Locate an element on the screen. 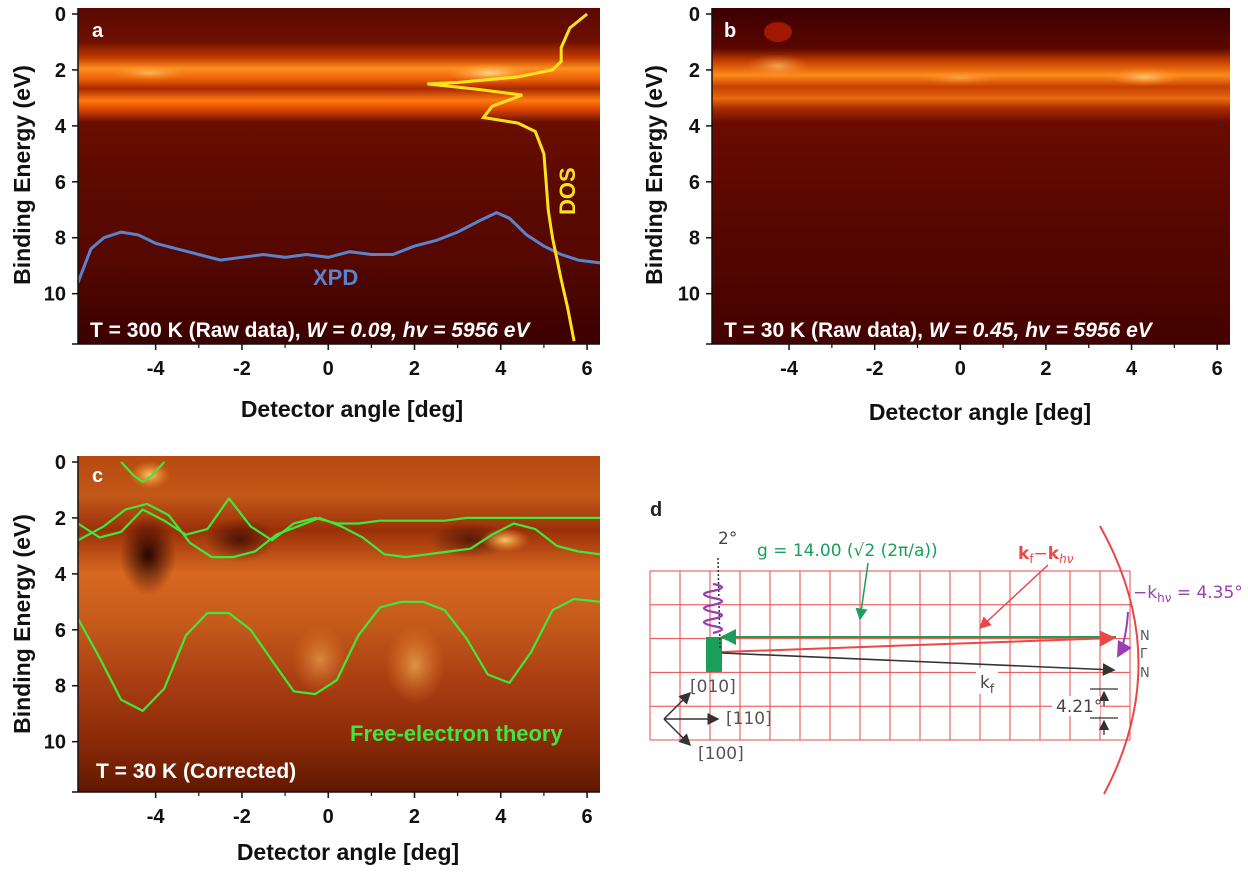 This screenshot has height=872, width=1248. ewald-arc is located at coordinates (1119, 660).